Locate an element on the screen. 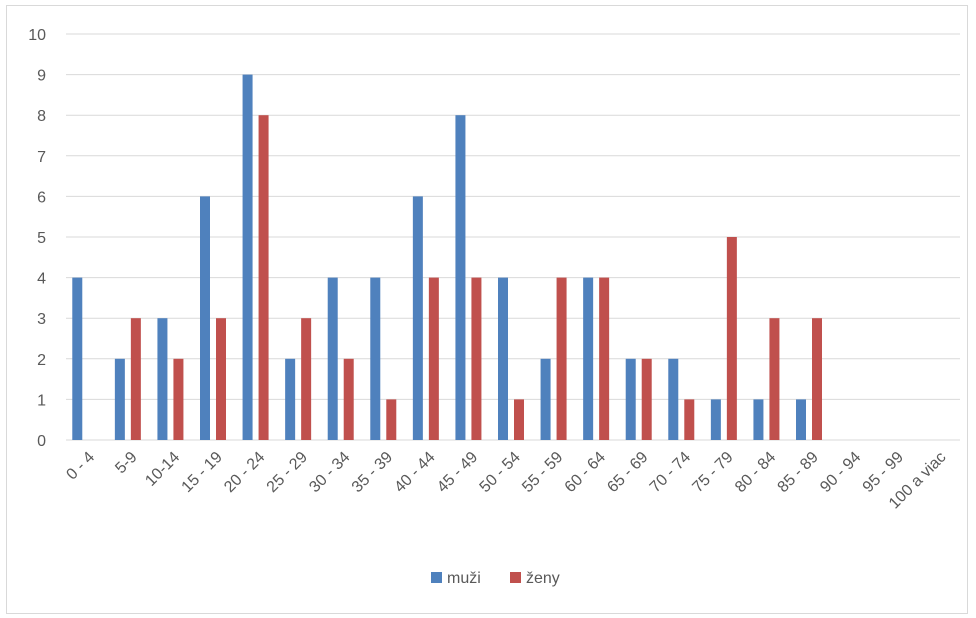 This screenshot has height=618, width=976. x-tick-label: 40 - 44 is located at coordinates (414, 472).